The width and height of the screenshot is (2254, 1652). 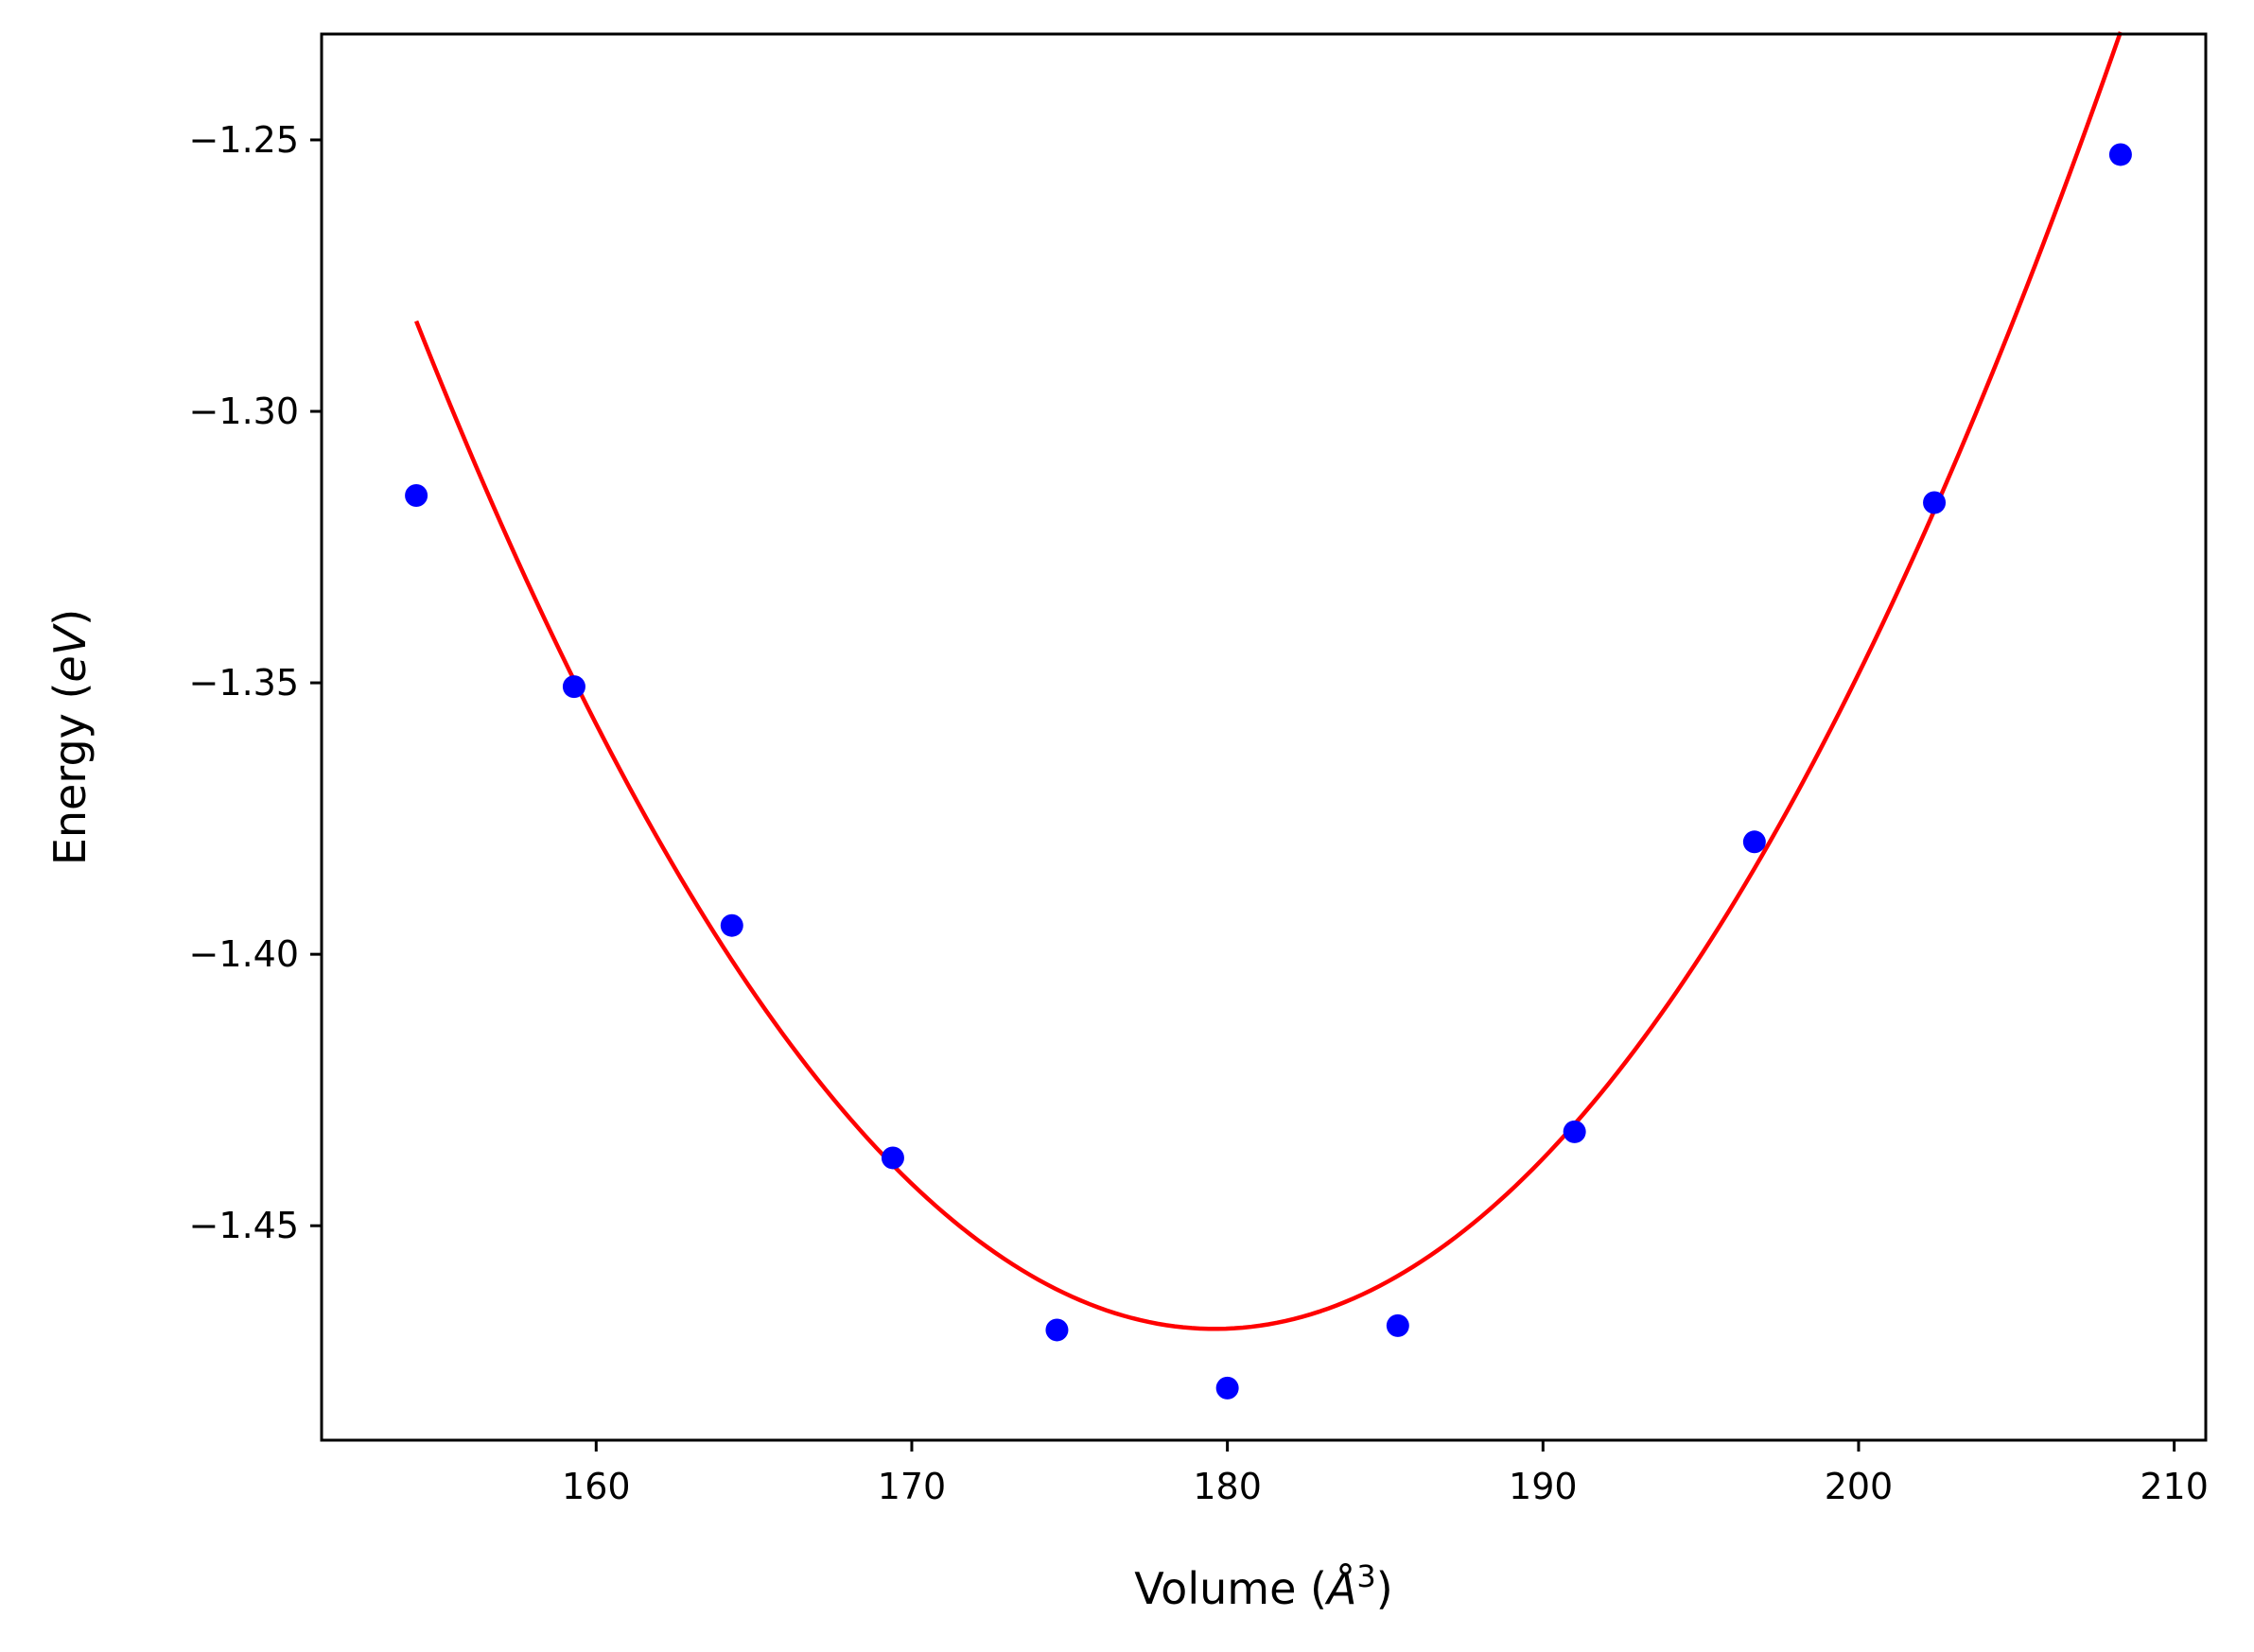 I want to click on x-axis-label: Volume (Å3), so click(x=1263, y=1586).